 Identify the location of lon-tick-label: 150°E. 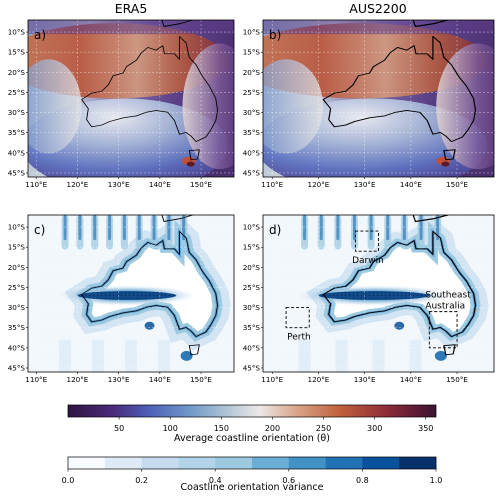
(201, 184).